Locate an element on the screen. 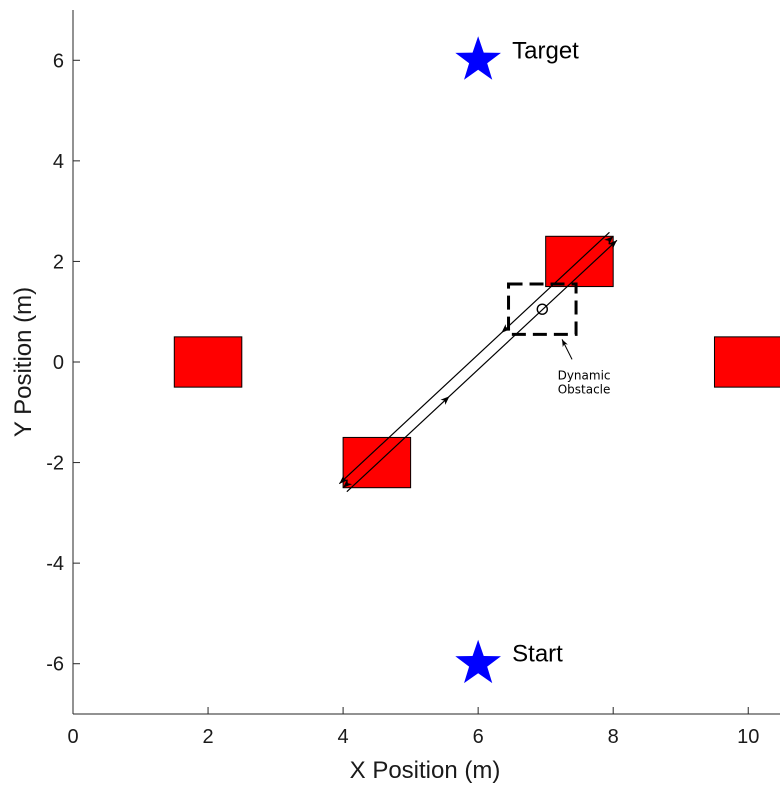 The width and height of the screenshot is (780, 787). y-tick-label: -2 is located at coordinates (55, 464).